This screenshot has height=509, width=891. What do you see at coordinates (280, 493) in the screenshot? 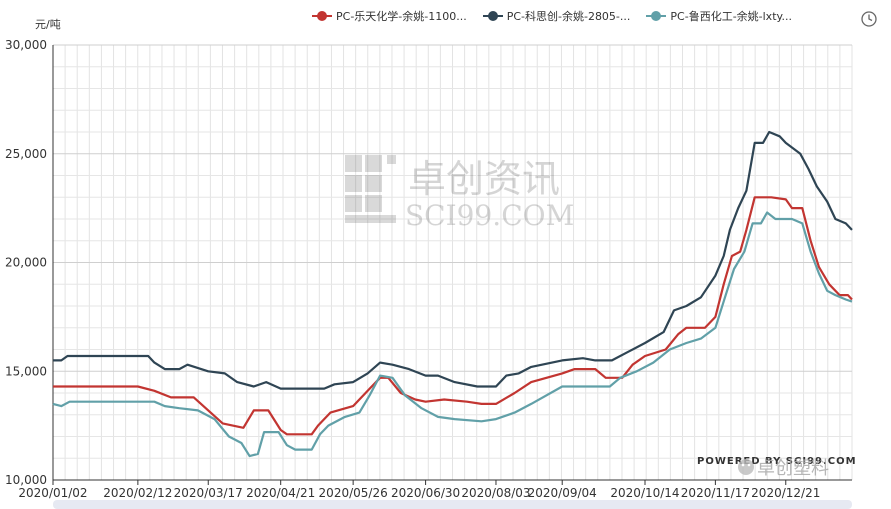
I see `x-tick-label: 2020/04/21` at bounding box center [280, 493].